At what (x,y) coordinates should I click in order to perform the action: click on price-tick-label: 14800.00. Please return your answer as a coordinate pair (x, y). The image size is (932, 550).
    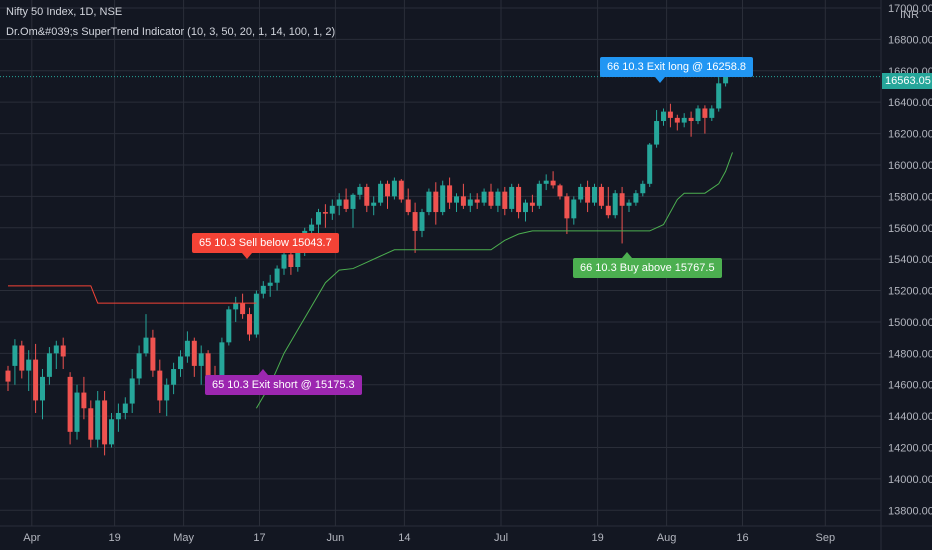
    Looking at the image, I should click on (910, 354).